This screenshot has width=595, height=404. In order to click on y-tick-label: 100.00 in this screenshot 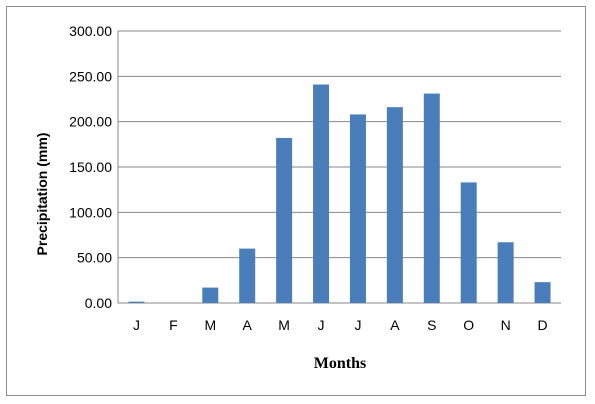, I will do `click(90, 212)`.